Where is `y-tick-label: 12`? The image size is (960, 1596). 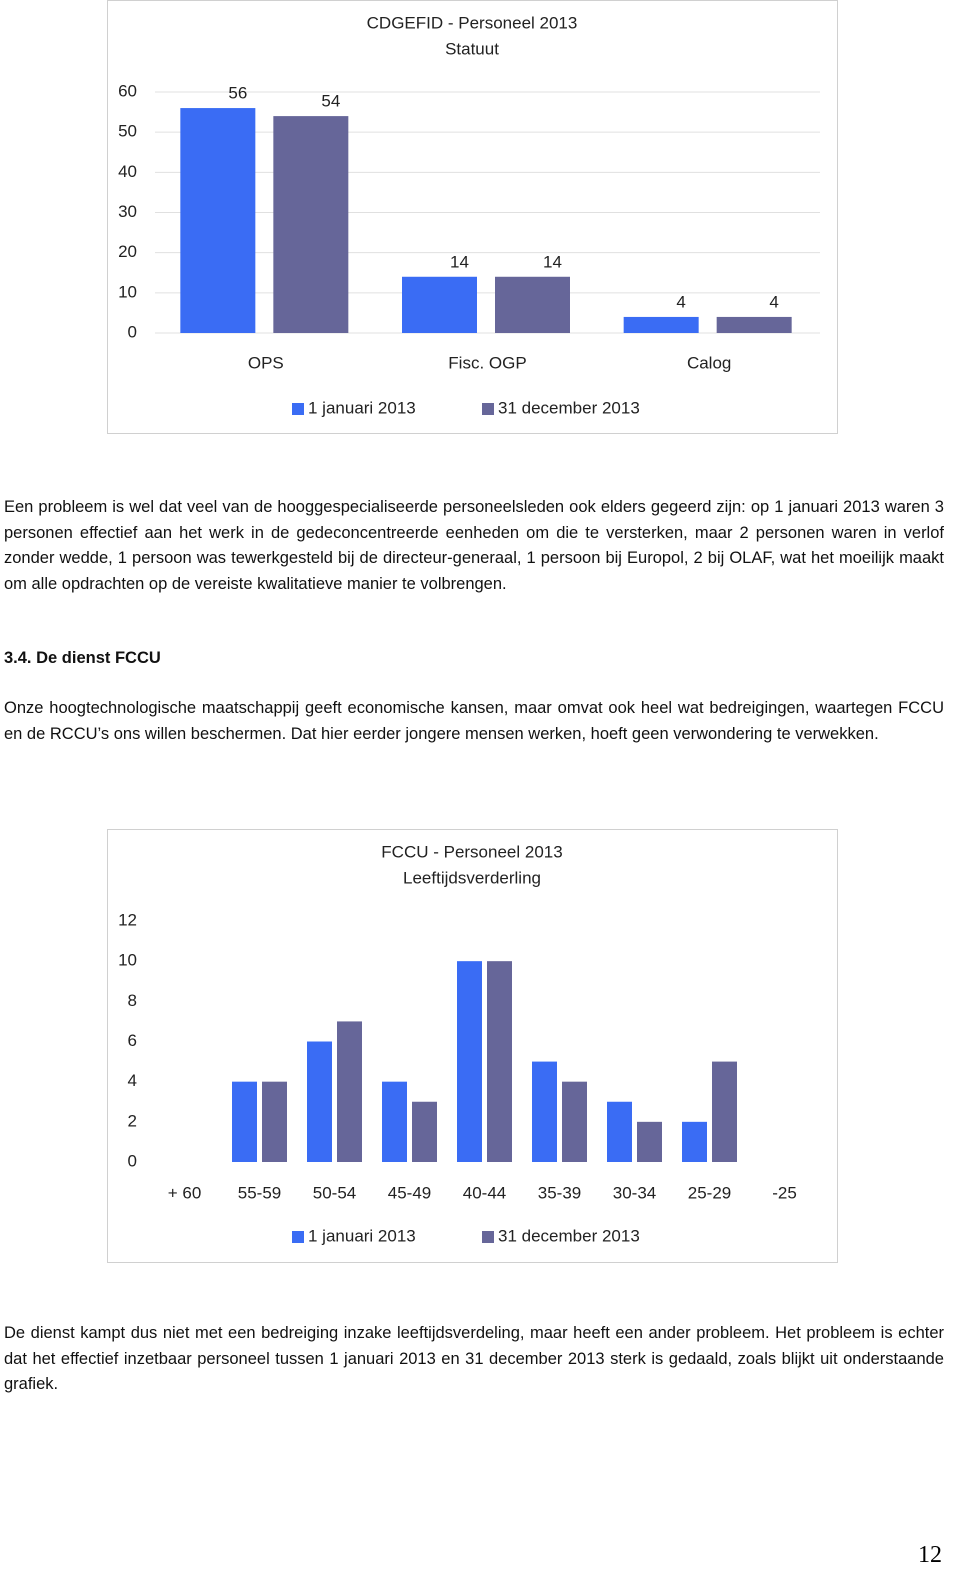
y-tick-label: 12 is located at coordinates (127, 919).